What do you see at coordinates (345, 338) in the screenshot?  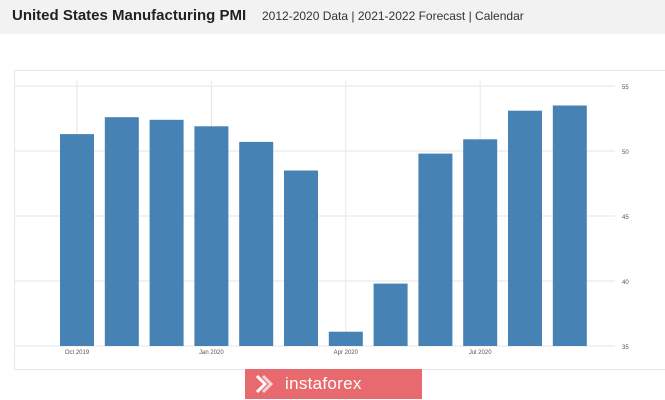 I see `bar-apr-2020` at bounding box center [345, 338].